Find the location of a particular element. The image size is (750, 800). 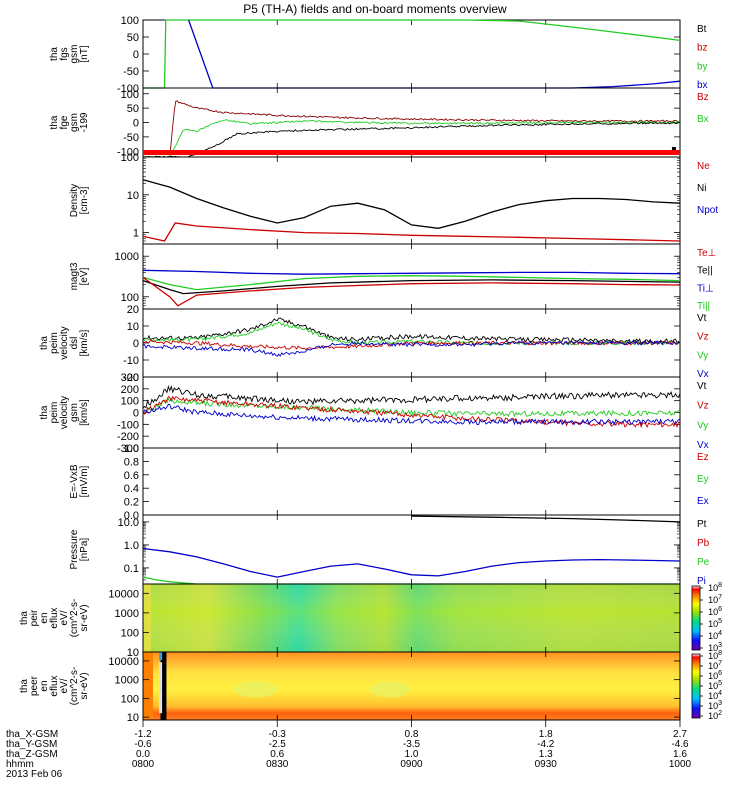

series-line-temperature-Ti⊥ is located at coordinates (411, 272).